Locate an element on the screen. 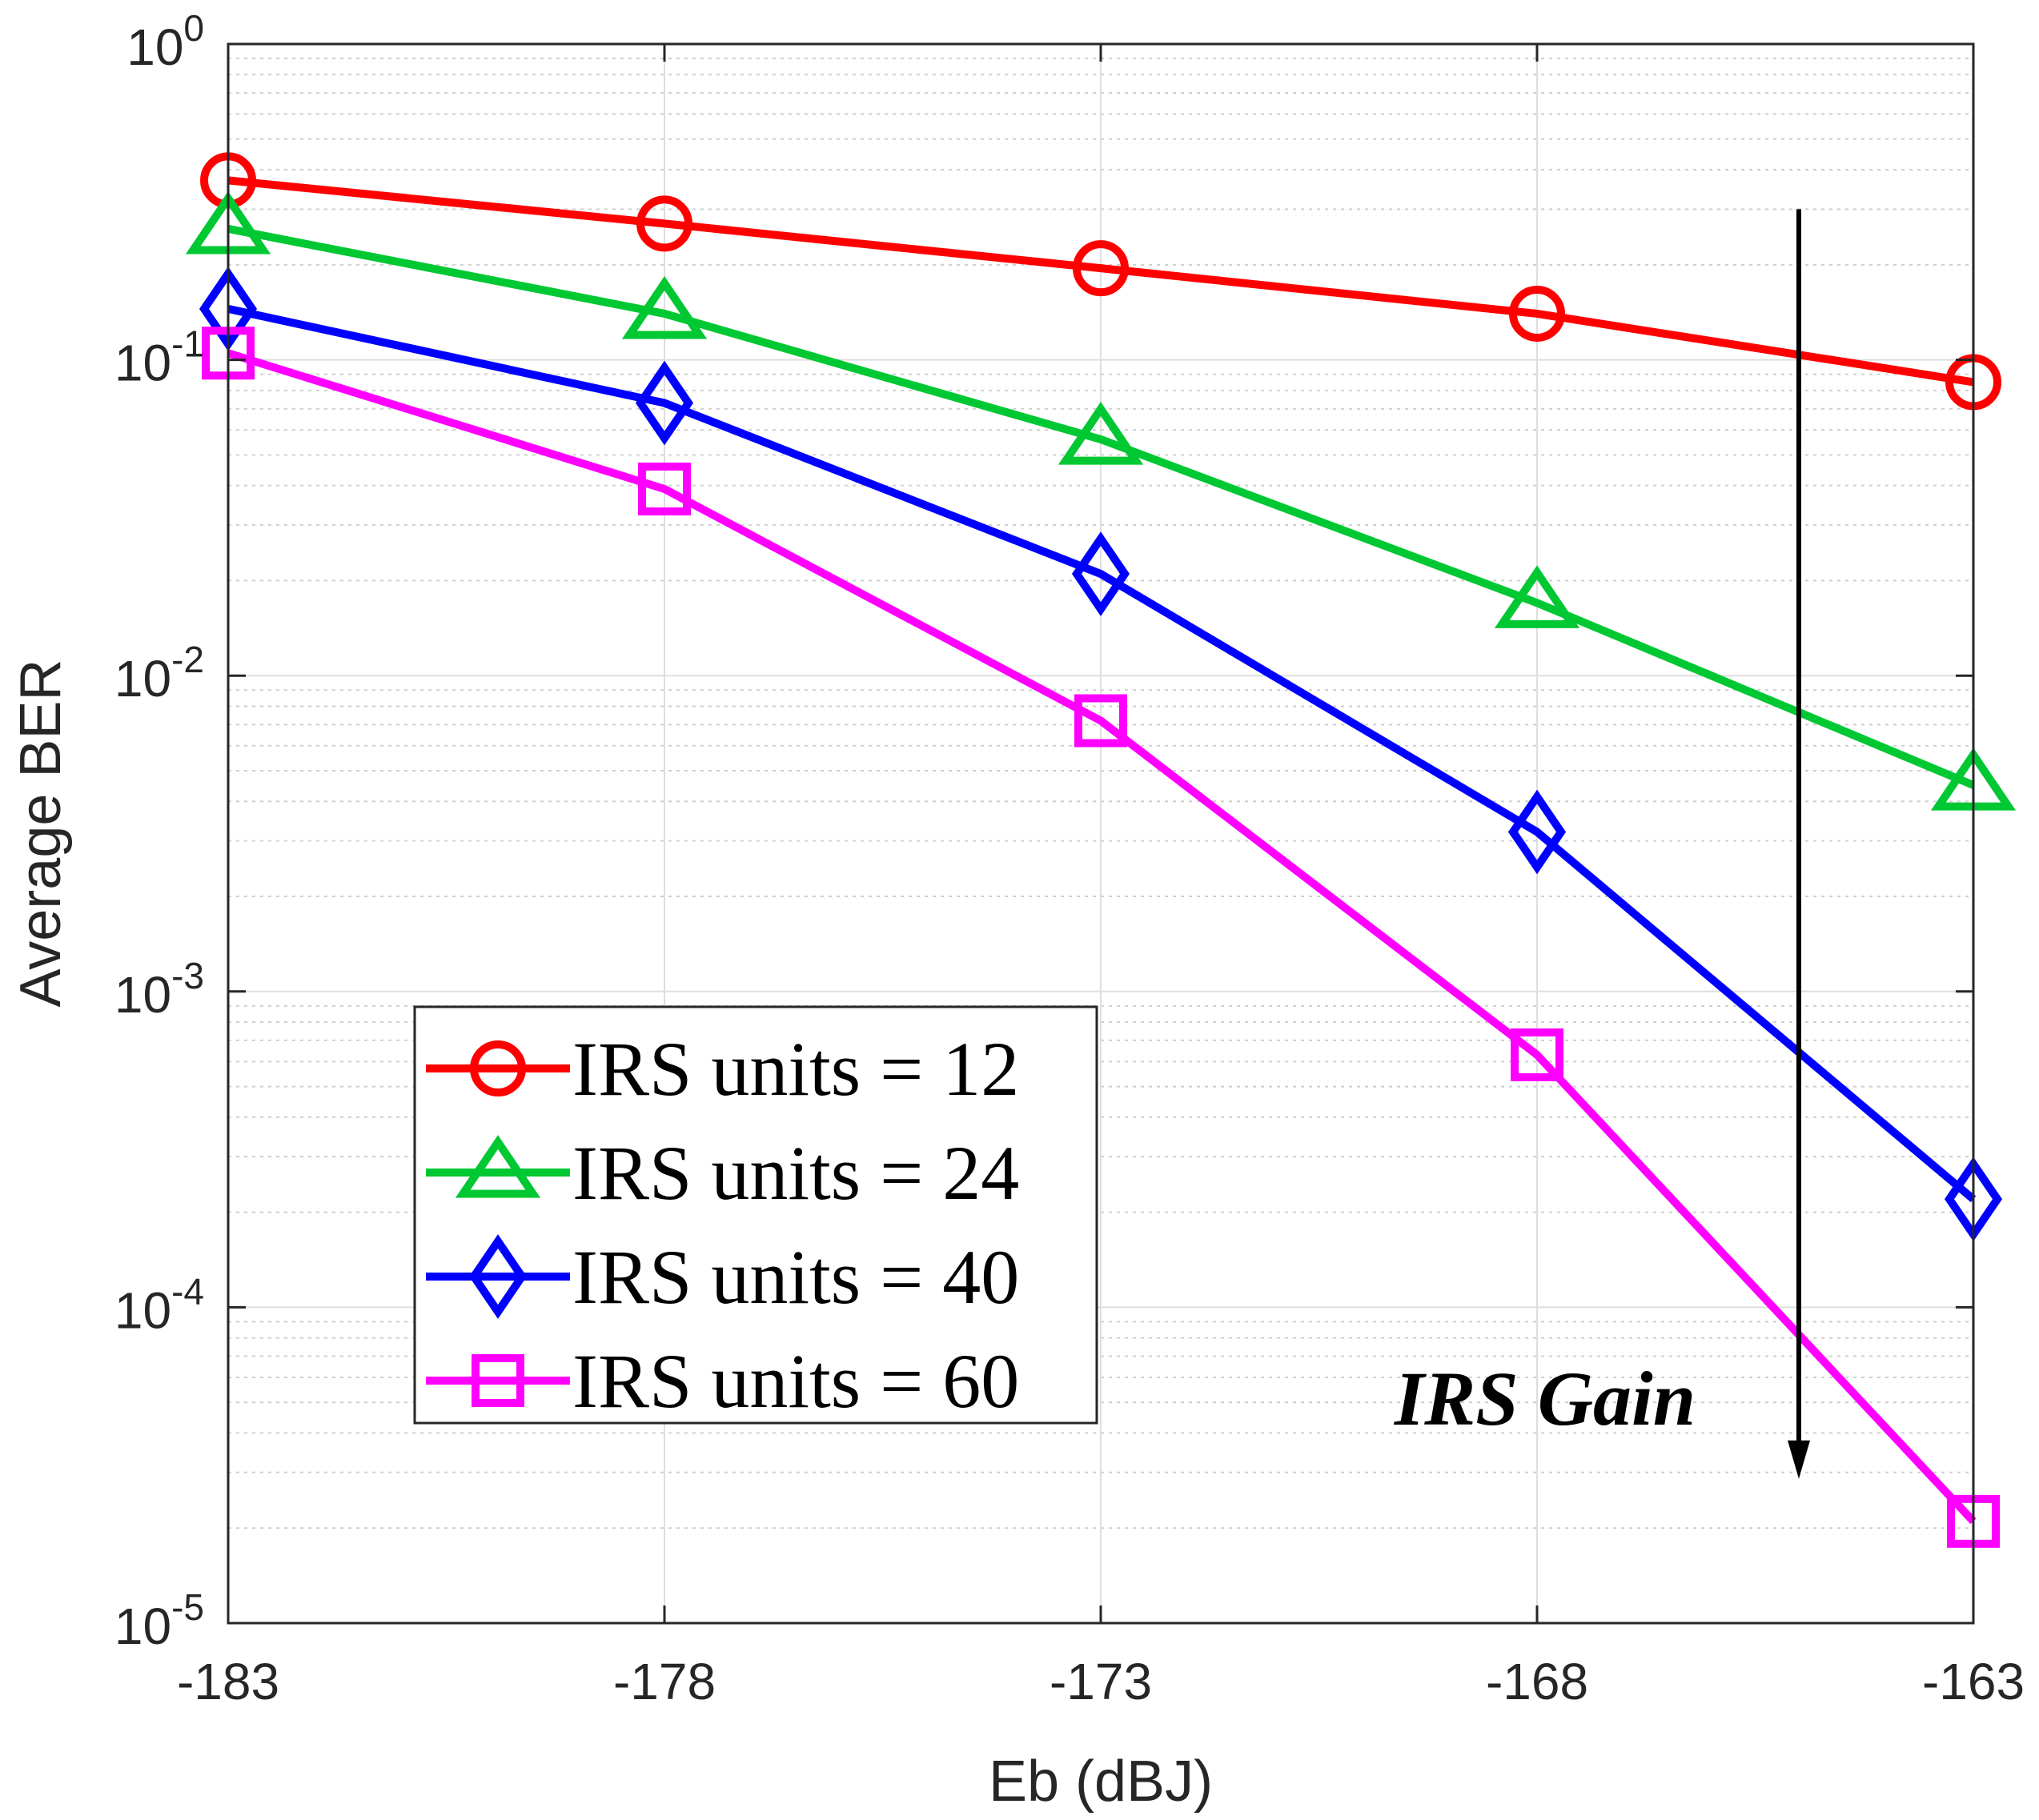 The width and height of the screenshot is (2039, 1820). x-axis-title: Eb (dBJ) is located at coordinates (1101, 1782).